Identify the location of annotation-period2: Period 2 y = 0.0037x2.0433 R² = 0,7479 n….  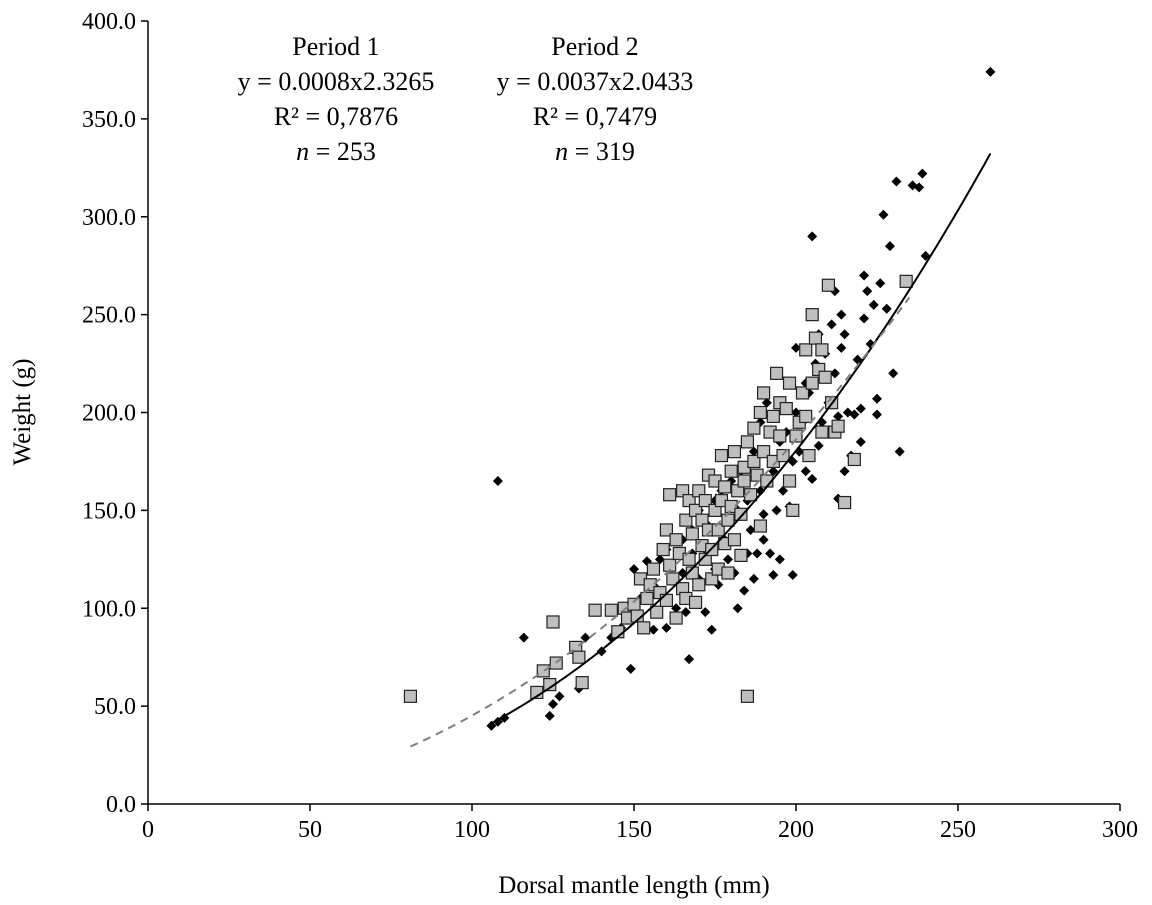
(595, 99).